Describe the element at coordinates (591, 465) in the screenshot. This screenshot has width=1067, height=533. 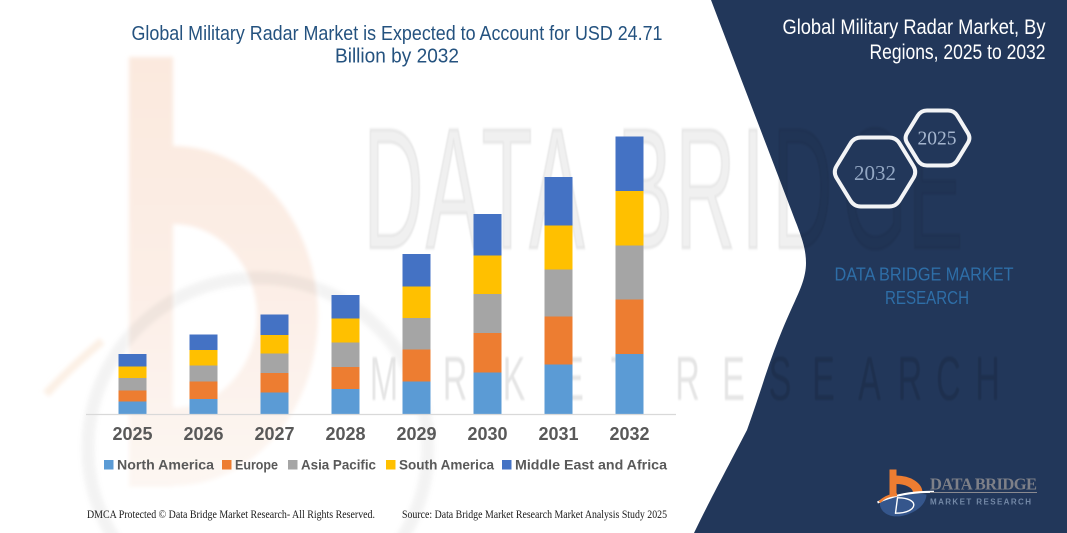
I see `svg-text: Middle East and Africa` at that location.